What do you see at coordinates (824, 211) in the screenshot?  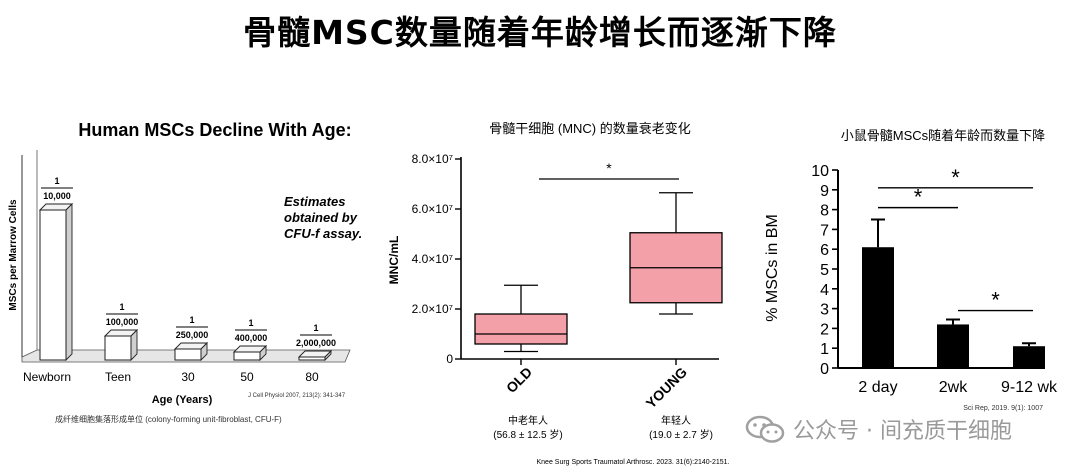 I see `chart3-y-tick-label: 8` at bounding box center [824, 211].